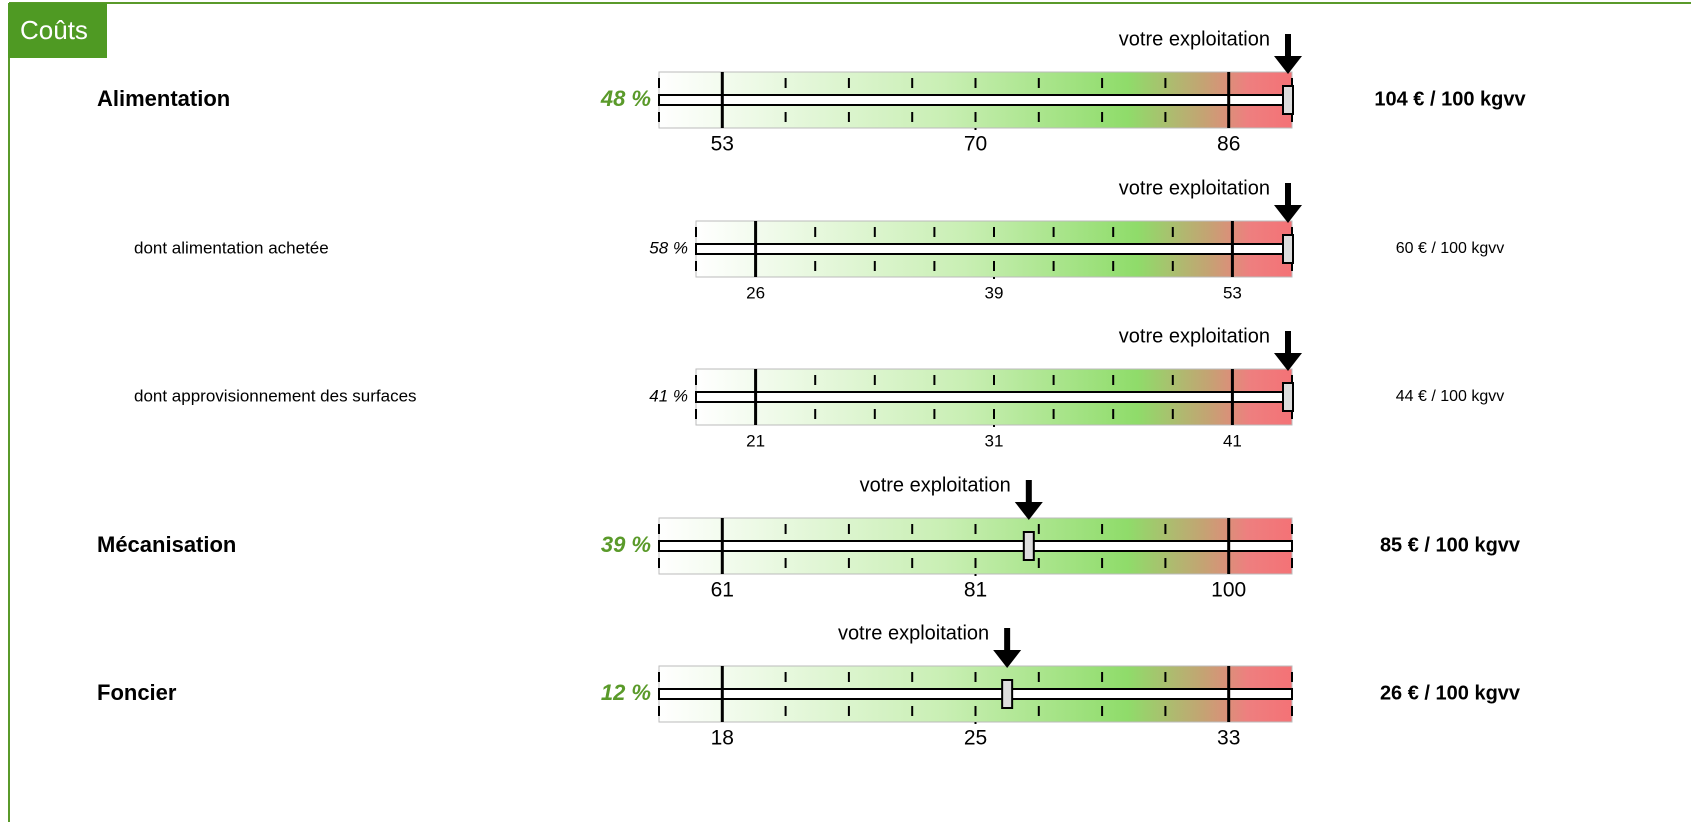 The width and height of the screenshot is (1691, 822). What do you see at coordinates (625, 98) in the screenshot?
I see `percent-label: 48 %` at bounding box center [625, 98].